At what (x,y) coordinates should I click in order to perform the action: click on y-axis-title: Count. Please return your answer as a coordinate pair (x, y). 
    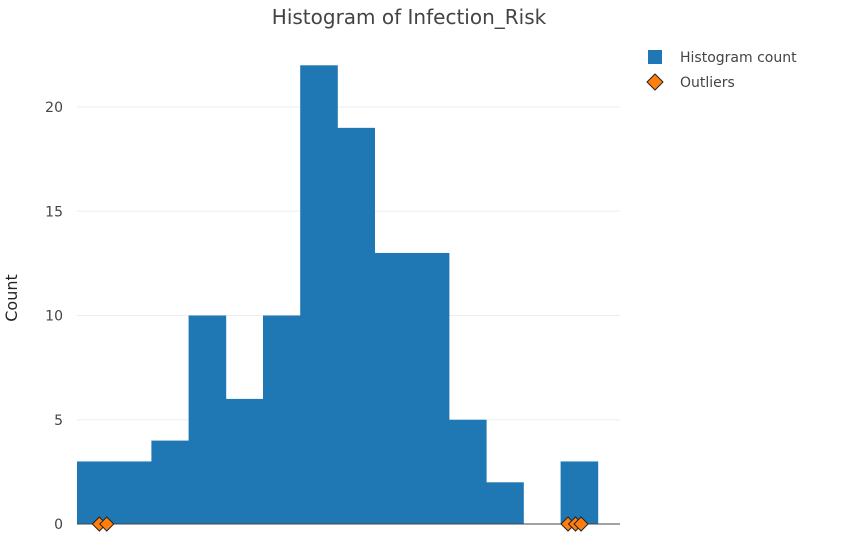
    Looking at the image, I should click on (11, 298).